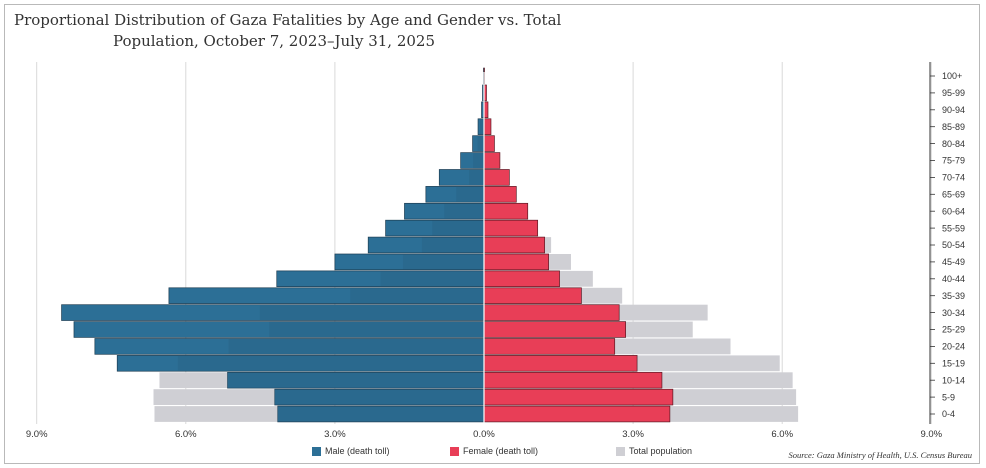 The image size is (986, 468). Describe the element at coordinates (953, 347) in the screenshot. I see `age-tick-label: 20-24` at that location.